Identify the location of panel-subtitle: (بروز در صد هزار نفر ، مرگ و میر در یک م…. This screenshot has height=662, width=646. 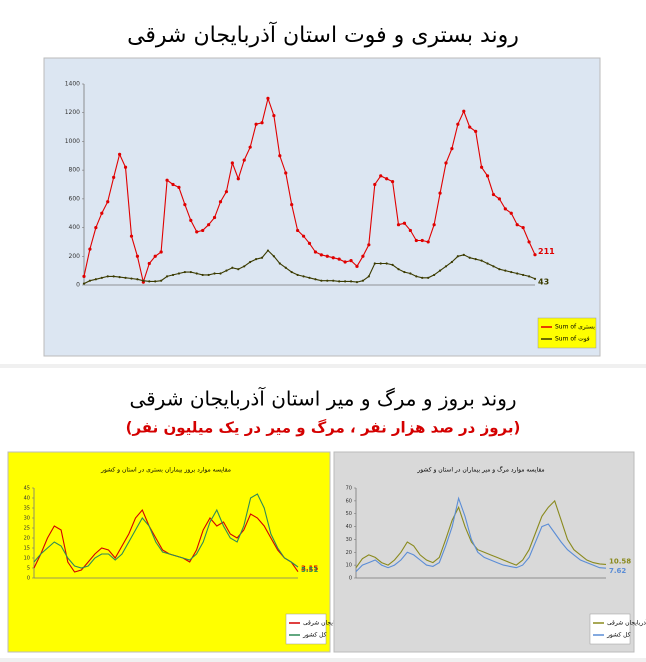
(323, 428).